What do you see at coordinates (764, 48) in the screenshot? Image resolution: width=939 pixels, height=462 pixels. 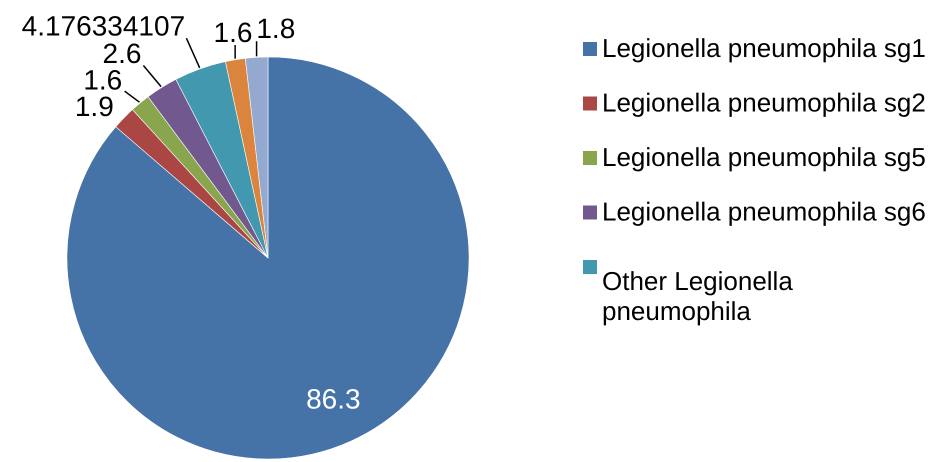 I see `legend-label: Legionella pneumophila sg1` at bounding box center [764, 48].